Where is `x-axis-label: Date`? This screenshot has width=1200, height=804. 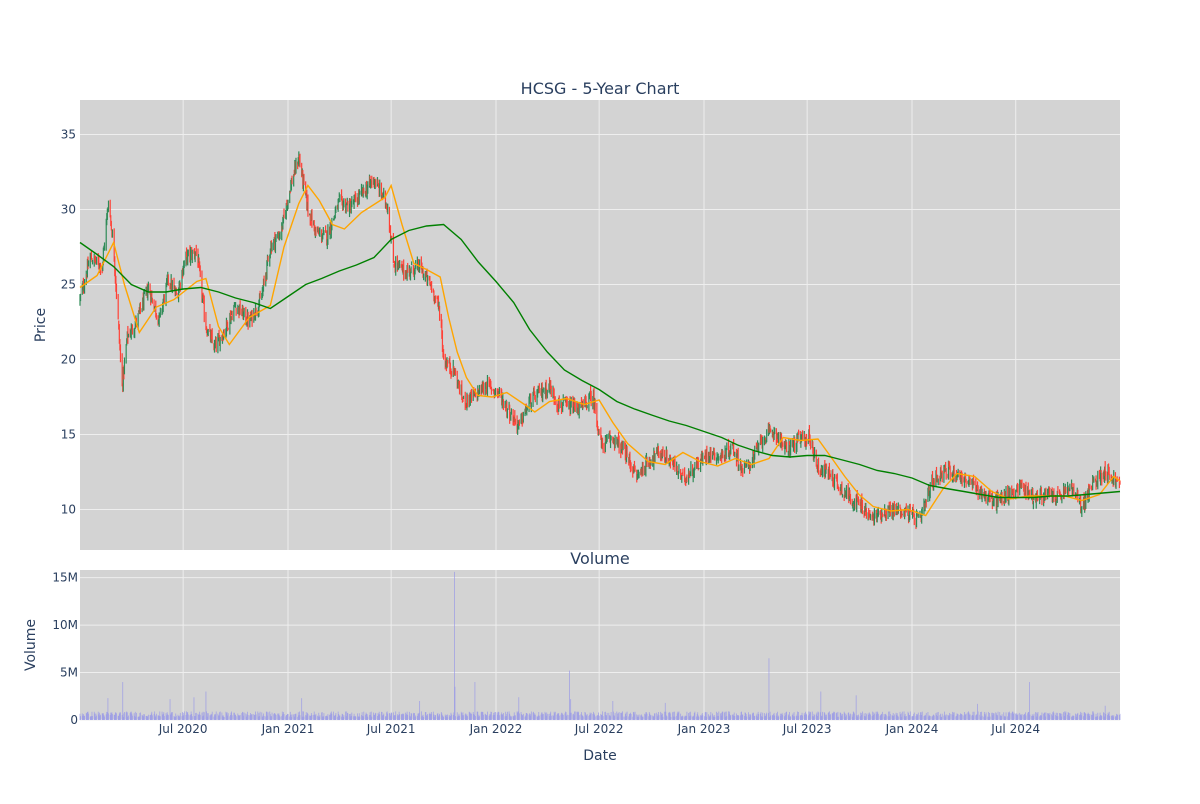 x-axis-label: Date is located at coordinates (599, 756).